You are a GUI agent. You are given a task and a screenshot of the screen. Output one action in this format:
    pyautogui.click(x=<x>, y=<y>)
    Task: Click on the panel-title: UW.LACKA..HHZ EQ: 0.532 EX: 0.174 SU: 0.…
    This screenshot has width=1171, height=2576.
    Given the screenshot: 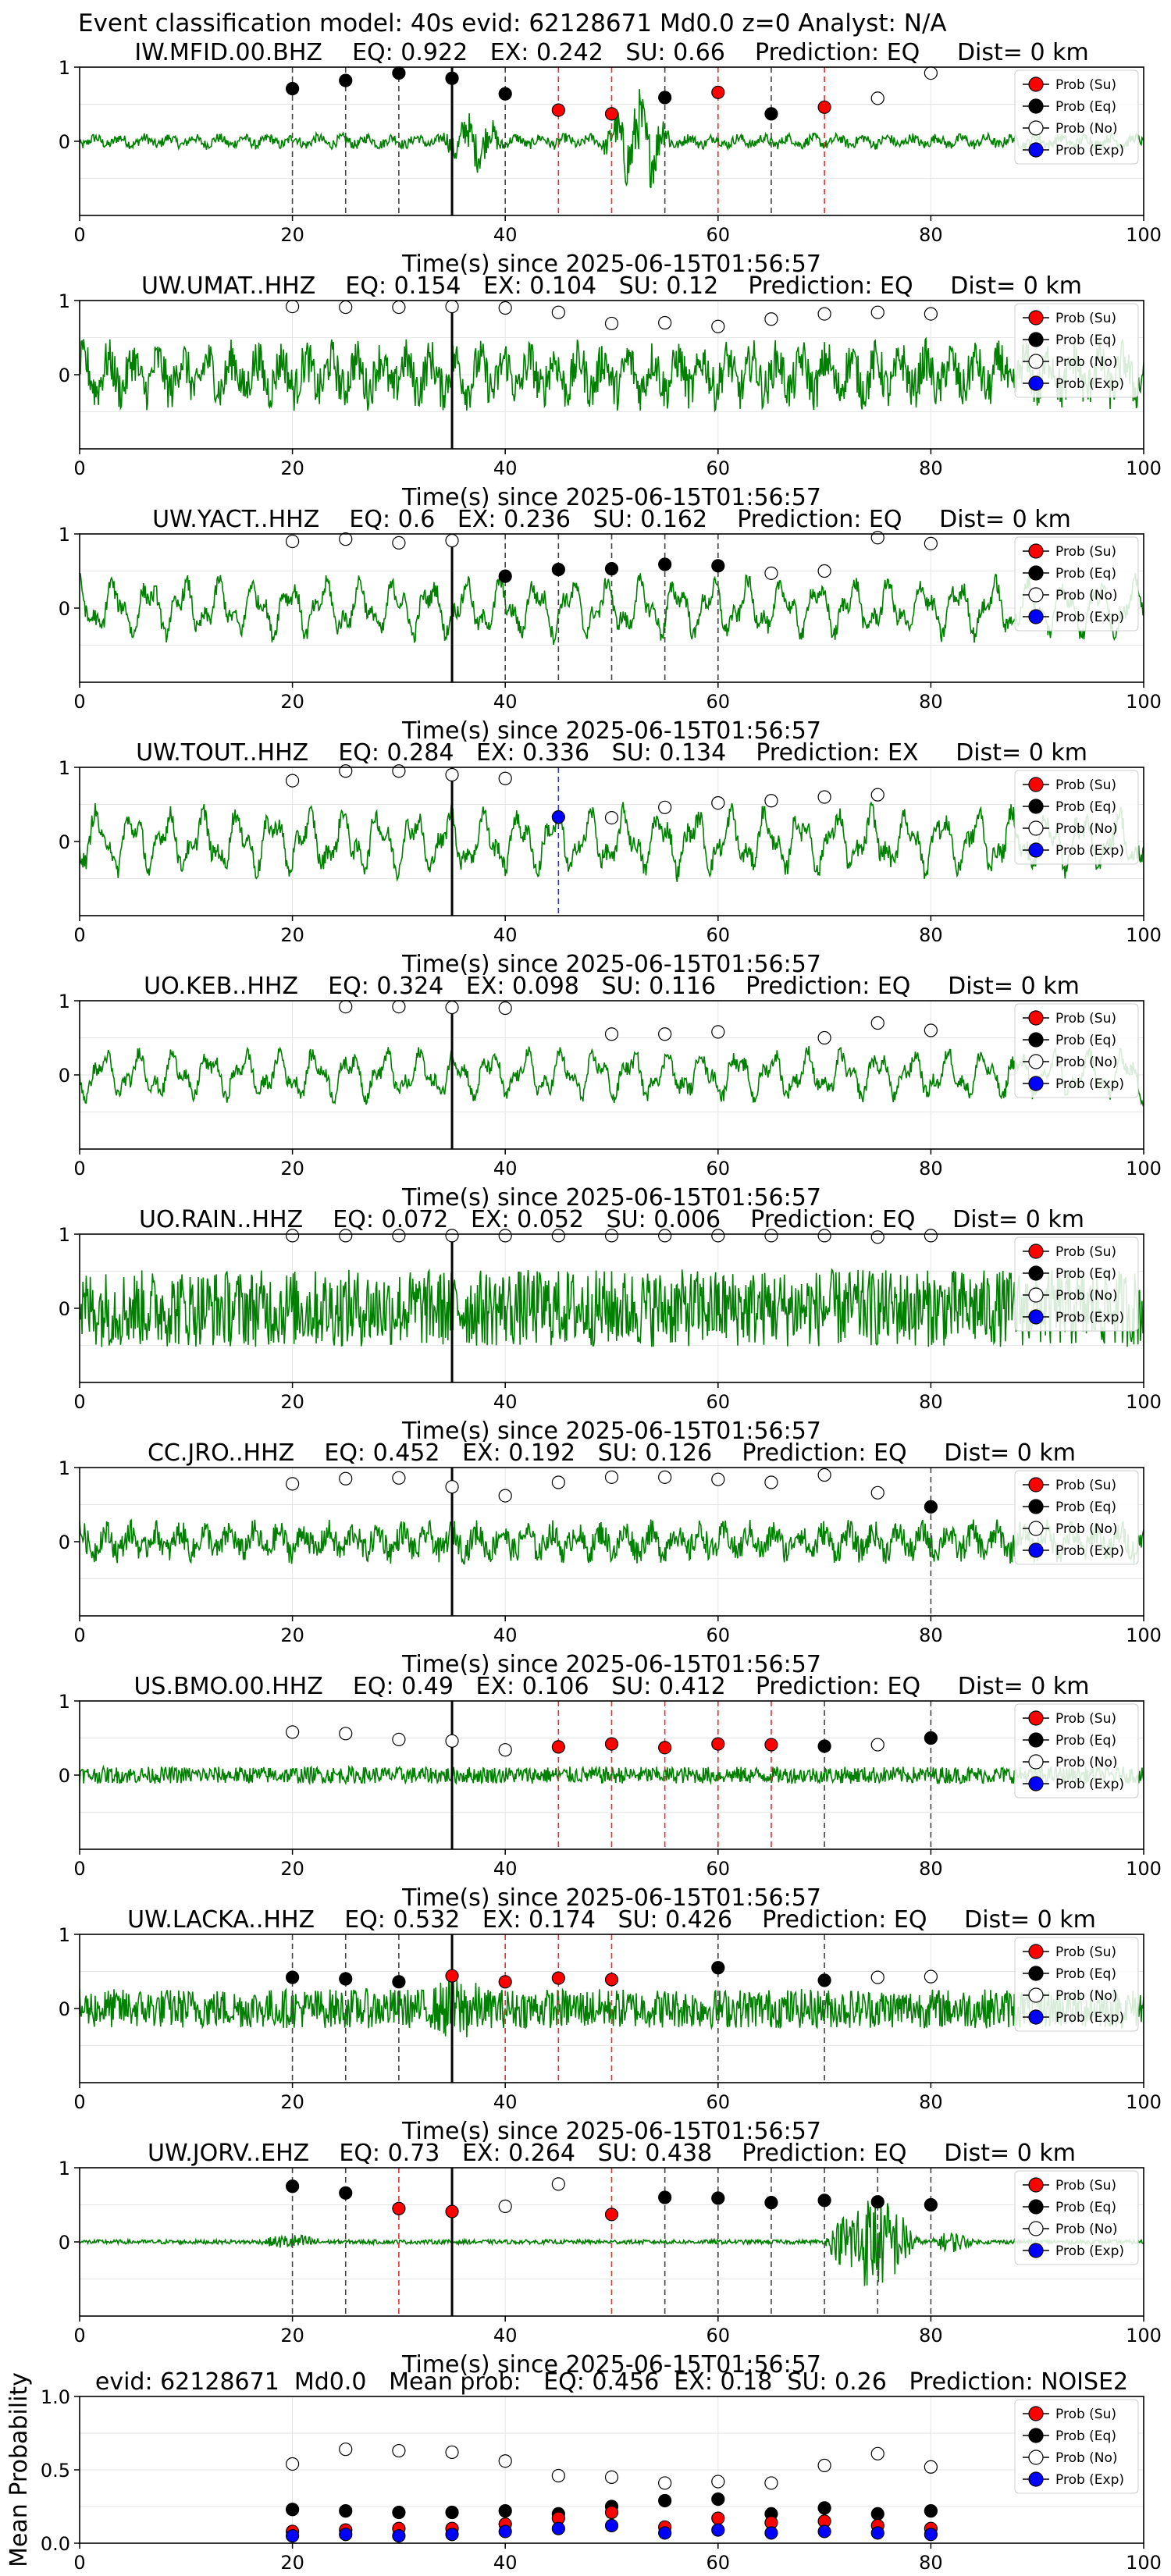 What is the action you would take?
    pyautogui.click(x=611, y=1920)
    